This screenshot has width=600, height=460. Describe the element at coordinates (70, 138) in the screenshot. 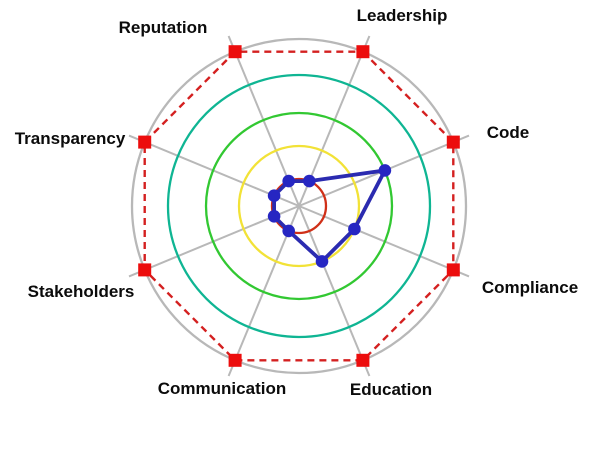

I see `axis-label-transparency: Transparency` at that location.